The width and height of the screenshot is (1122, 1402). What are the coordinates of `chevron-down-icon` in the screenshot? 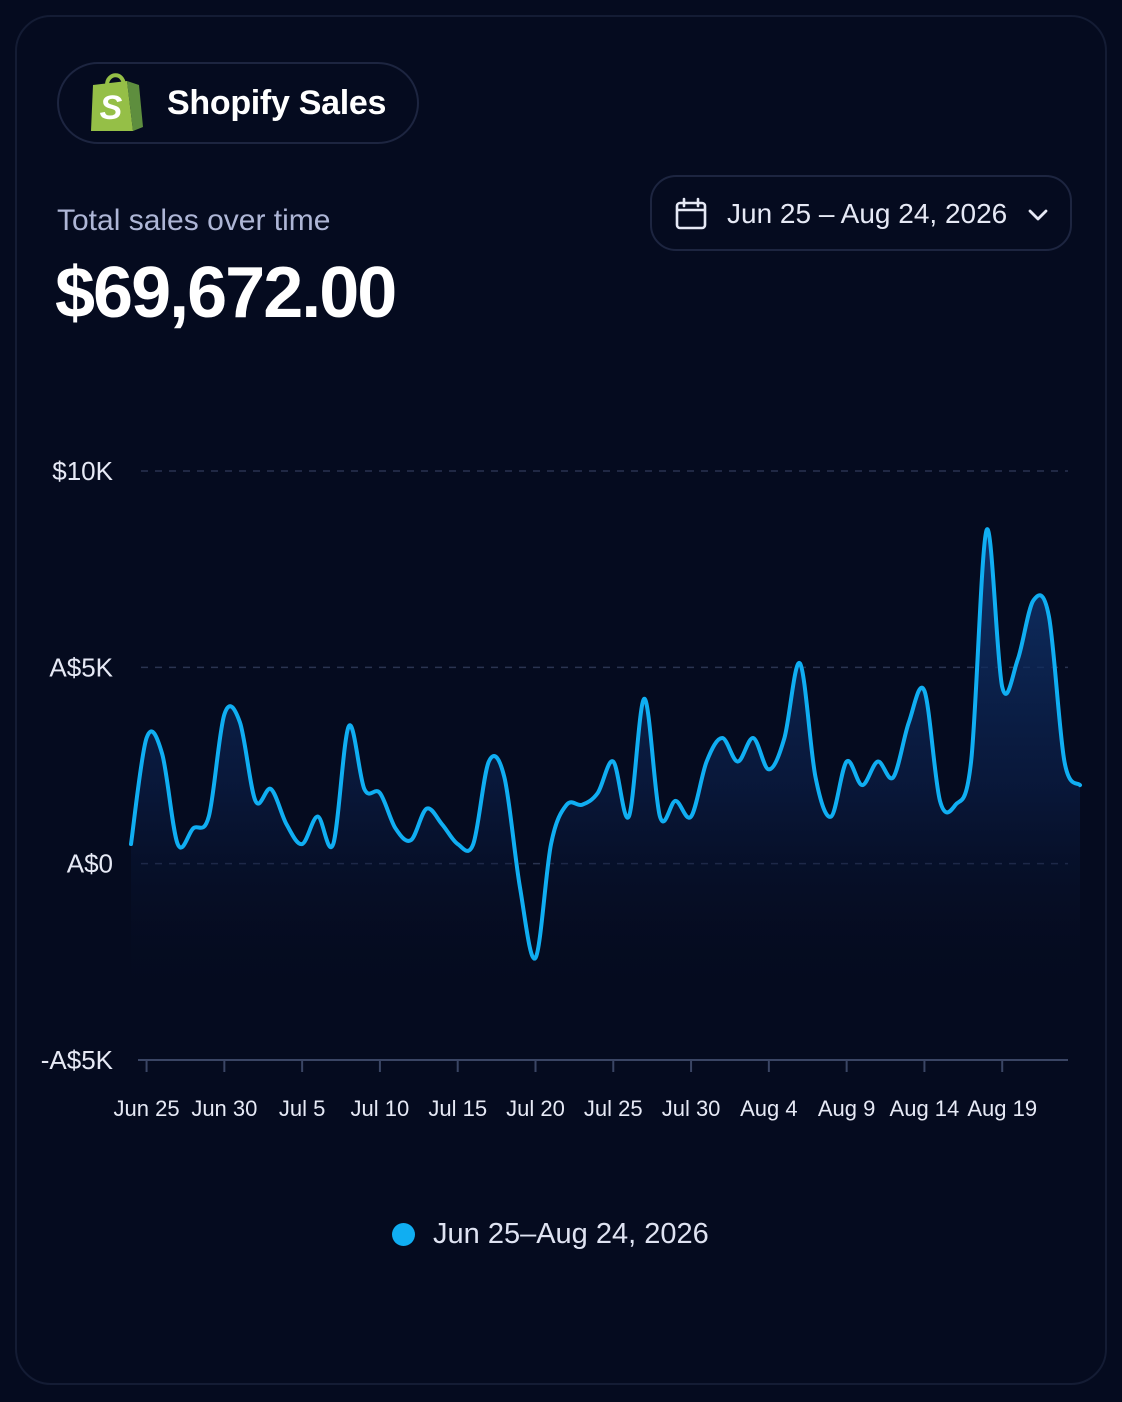 It's located at (1038, 215).